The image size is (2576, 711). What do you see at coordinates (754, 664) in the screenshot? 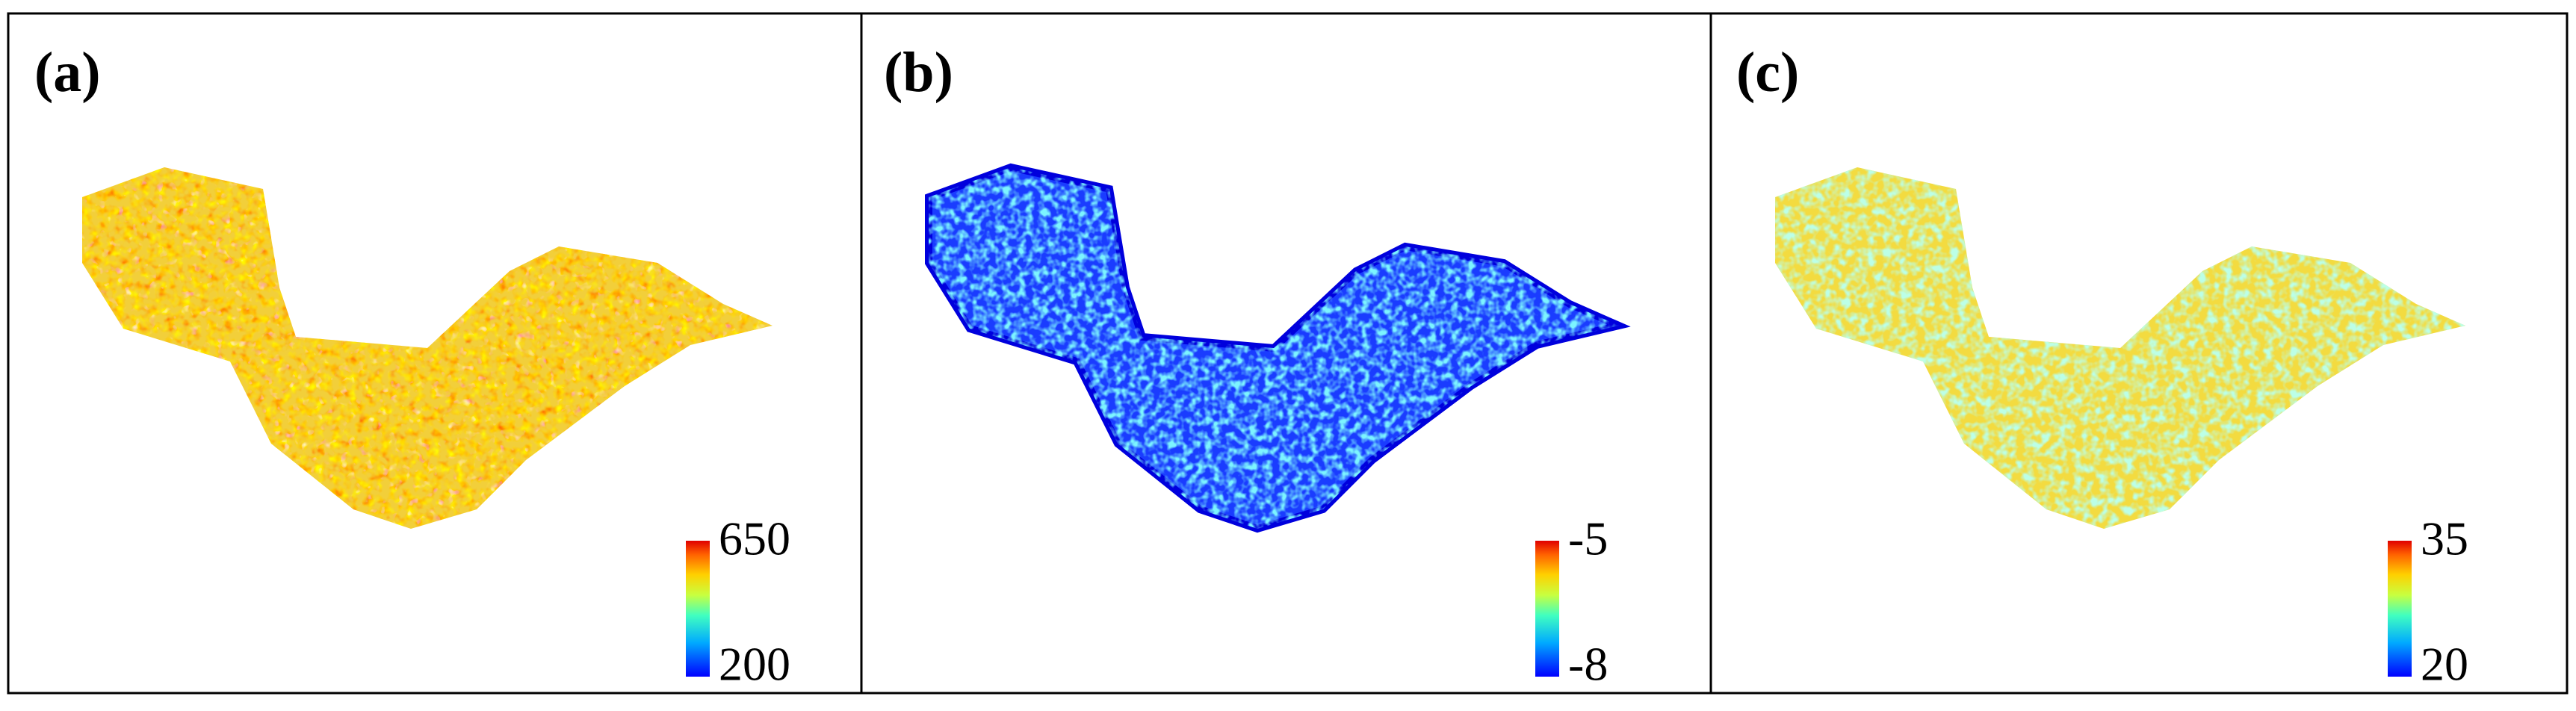
I see `colorbar-min: 200` at bounding box center [754, 664].